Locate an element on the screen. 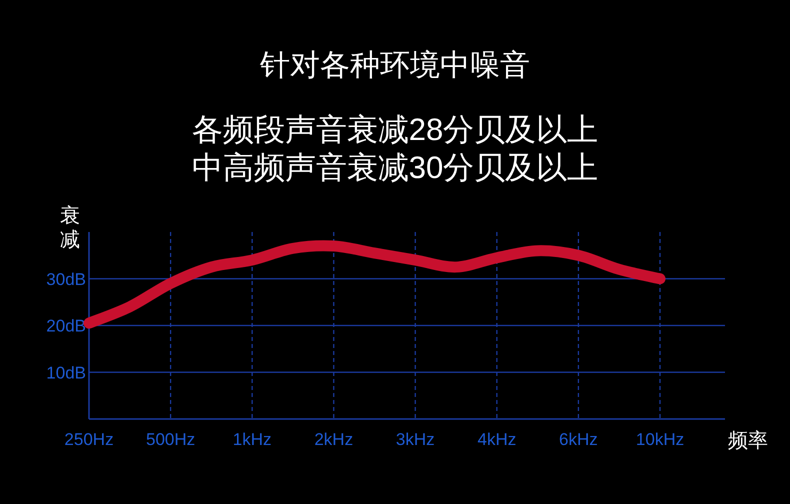 Image resolution: width=790 pixels, height=504 pixels. x-tick-label: 10kHz is located at coordinates (660, 439).